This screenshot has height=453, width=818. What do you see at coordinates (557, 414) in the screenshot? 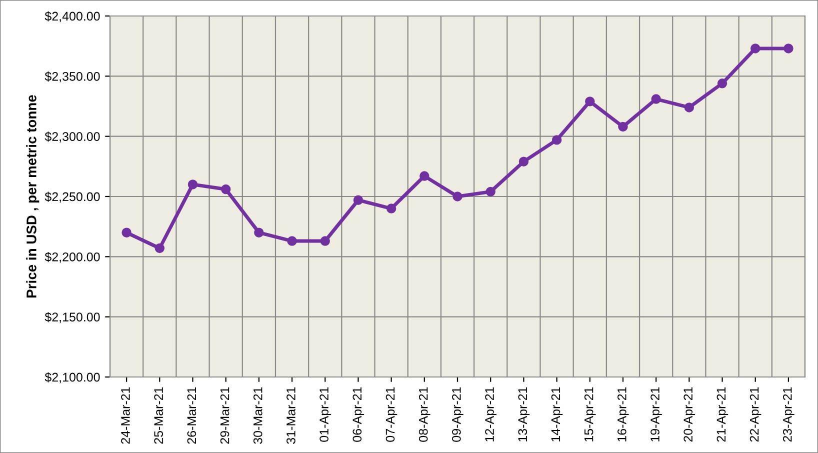
I see `x-tick-label: 14-Apr-21` at bounding box center [557, 414].